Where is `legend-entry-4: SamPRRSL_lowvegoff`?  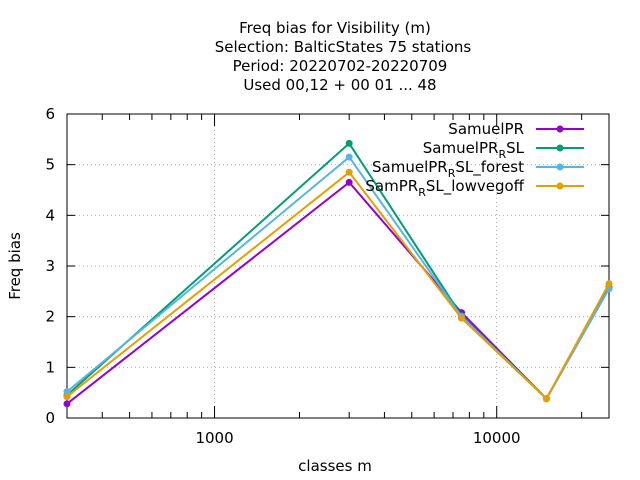 legend-entry-4: SamPRRSL_lowvegoff is located at coordinates (444, 188).